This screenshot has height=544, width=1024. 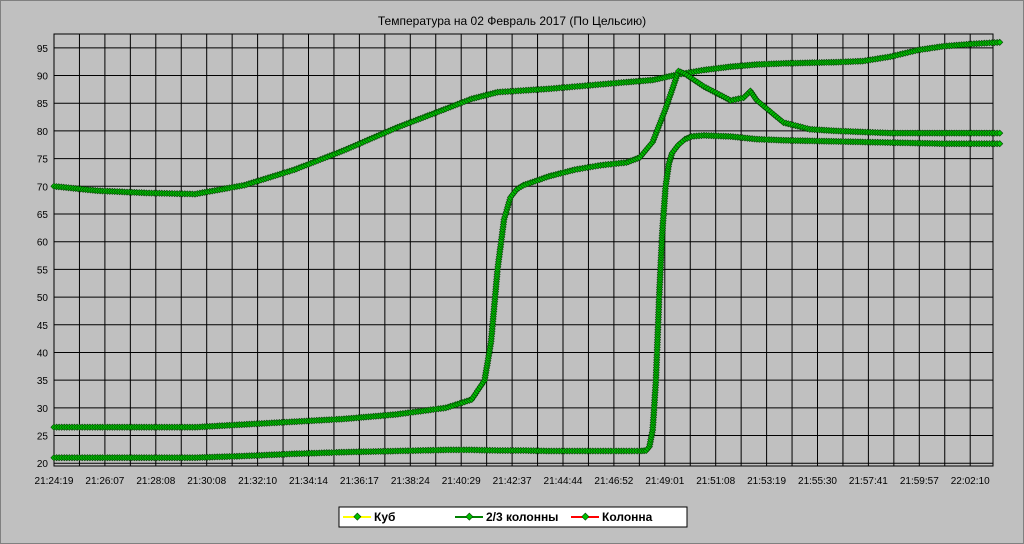 I want to click on x-tick-label: 21:28:08, so click(x=155, y=481).